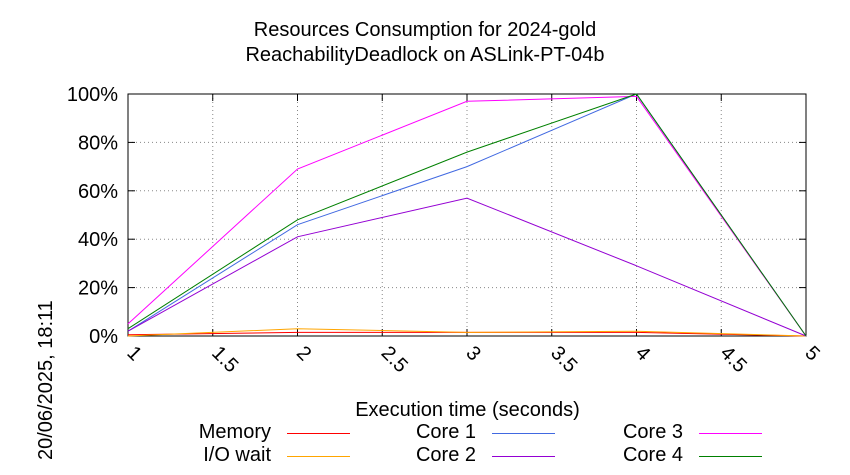 This screenshot has height=475, width=850. What do you see at coordinates (133, 353) in the screenshot?
I see `x-tick-label: 1` at bounding box center [133, 353].